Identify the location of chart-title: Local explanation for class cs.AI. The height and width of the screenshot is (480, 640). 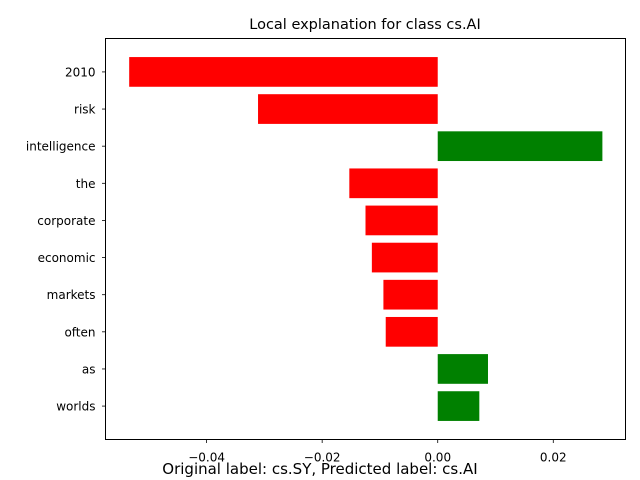
(365, 25).